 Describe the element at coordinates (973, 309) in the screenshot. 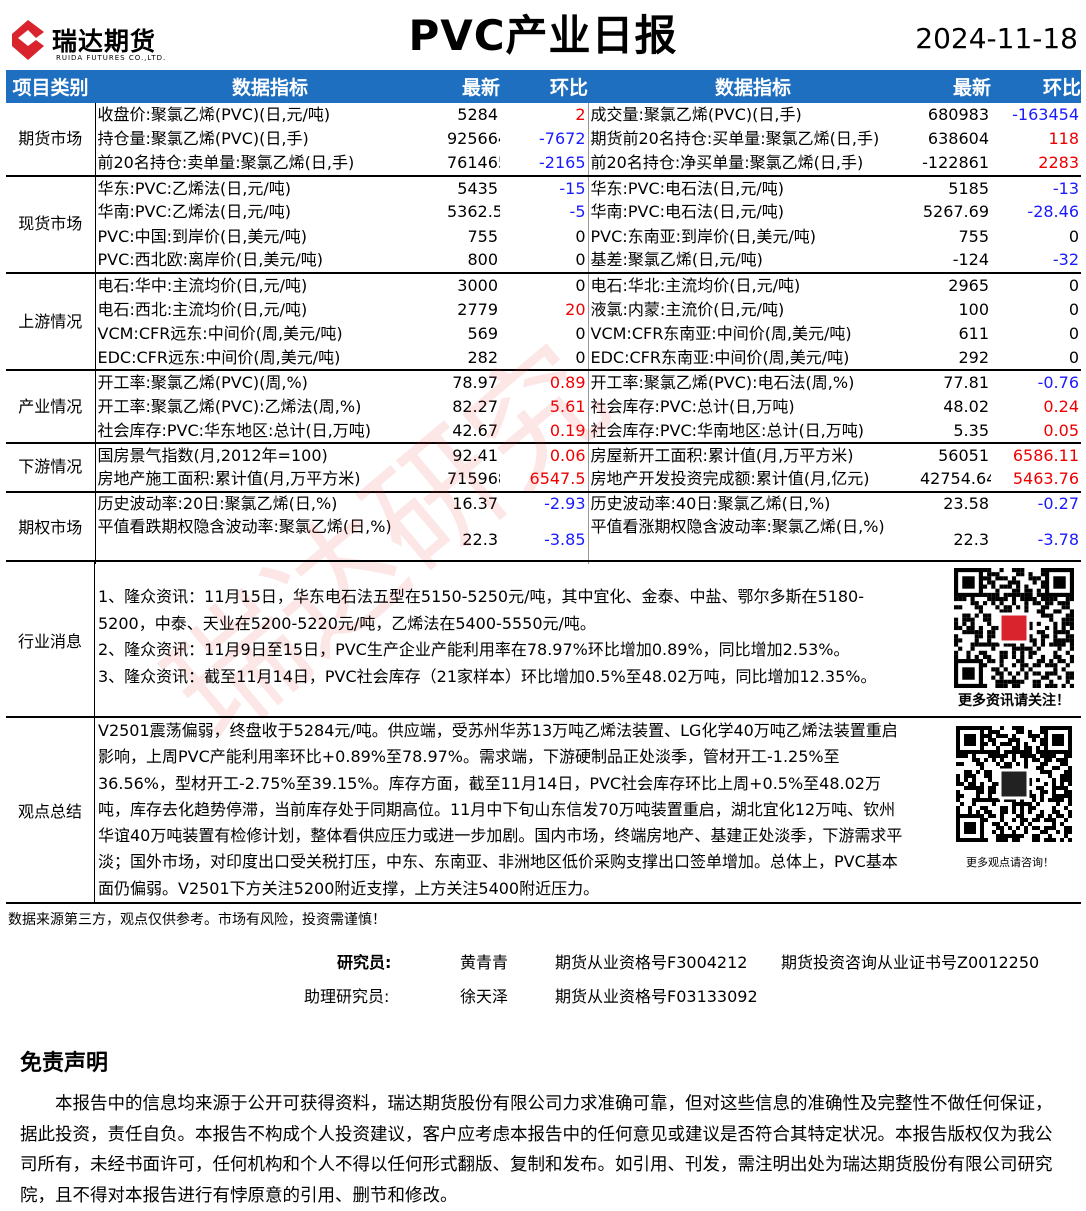

I see `latest-2-cell: 100` at that location.